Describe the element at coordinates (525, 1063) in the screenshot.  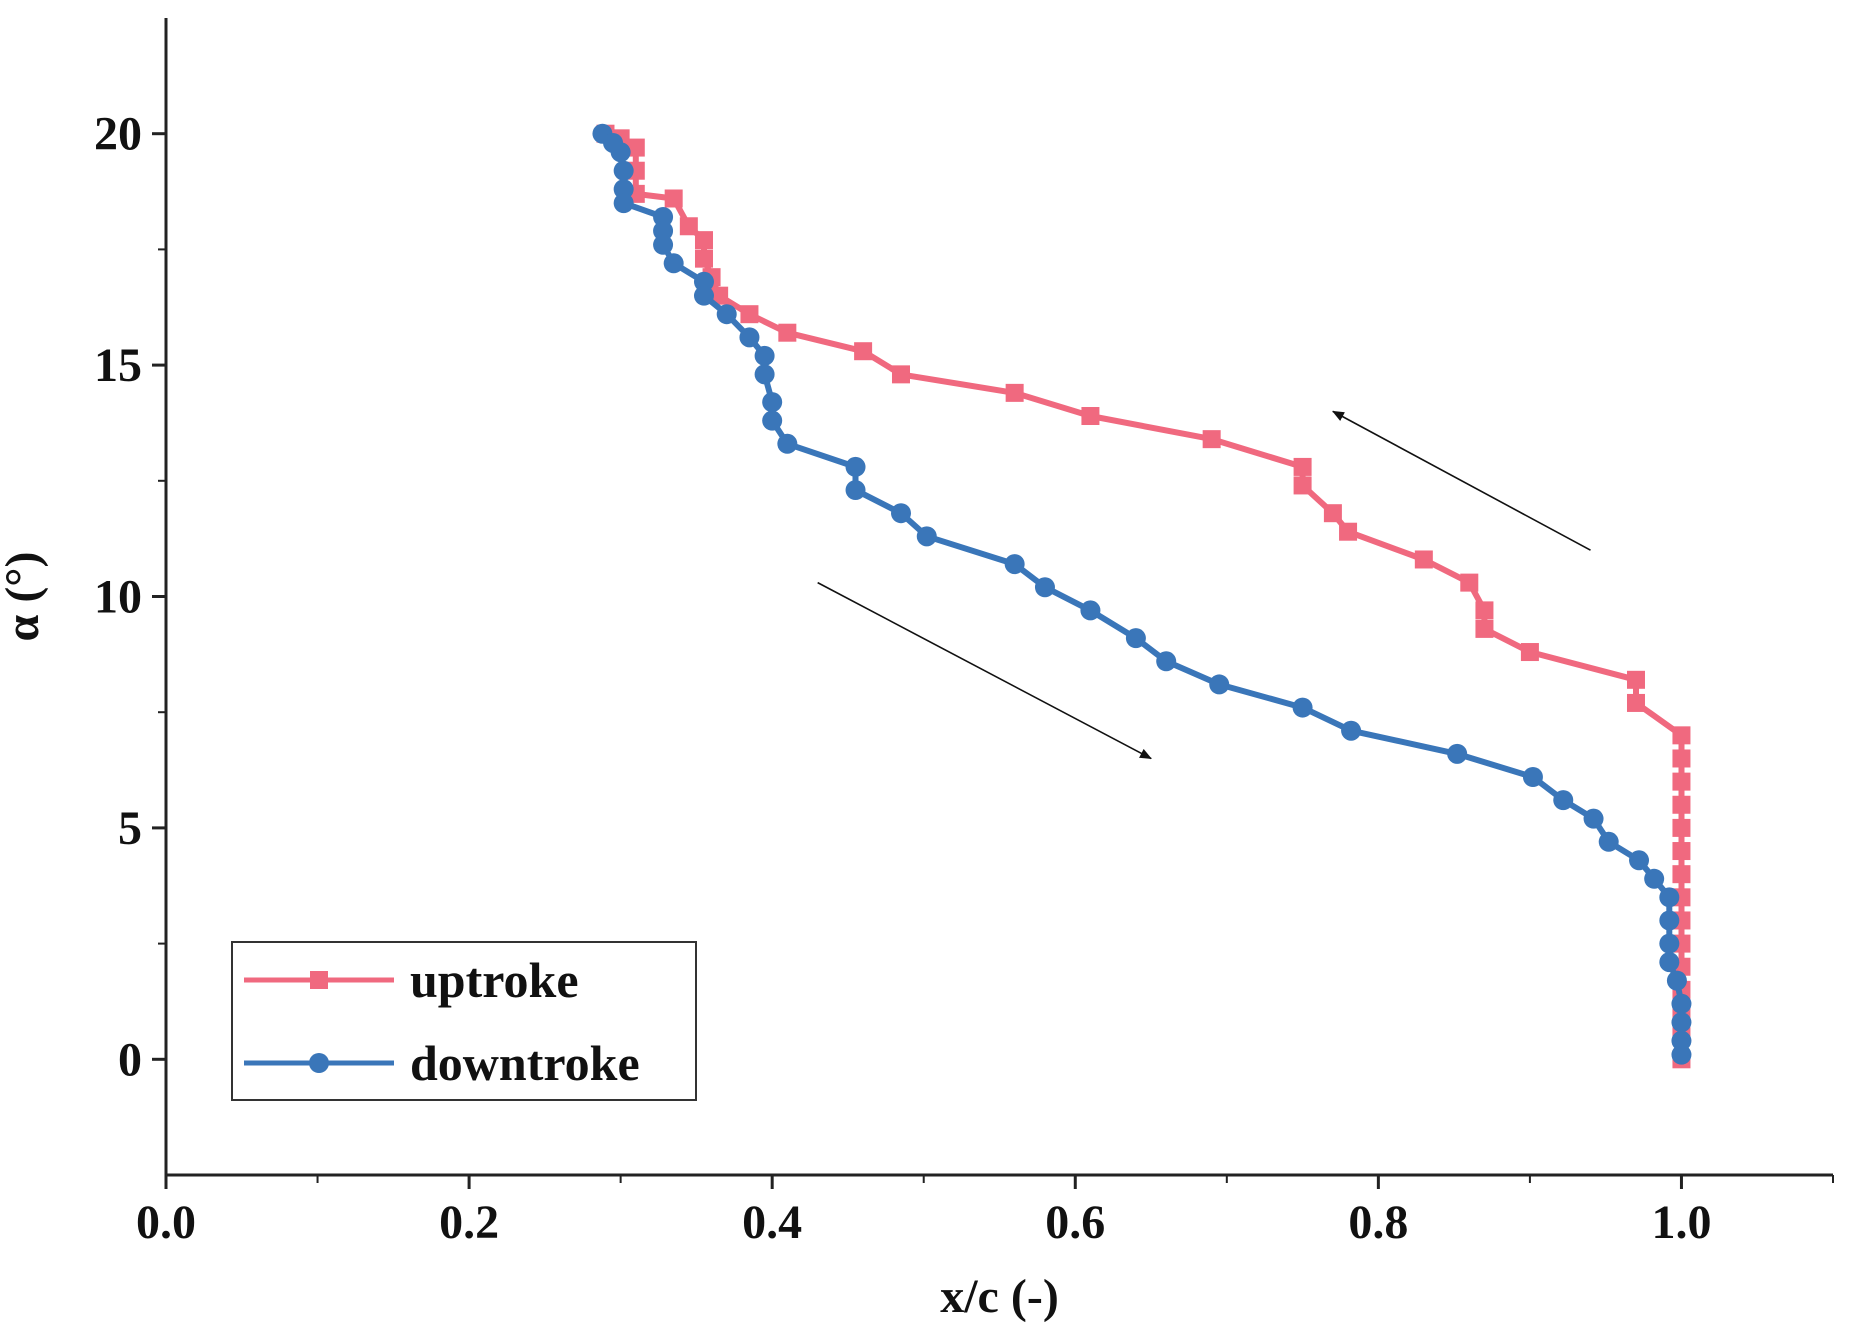
I see `legend-label-downtroke: downtroke` at that location.